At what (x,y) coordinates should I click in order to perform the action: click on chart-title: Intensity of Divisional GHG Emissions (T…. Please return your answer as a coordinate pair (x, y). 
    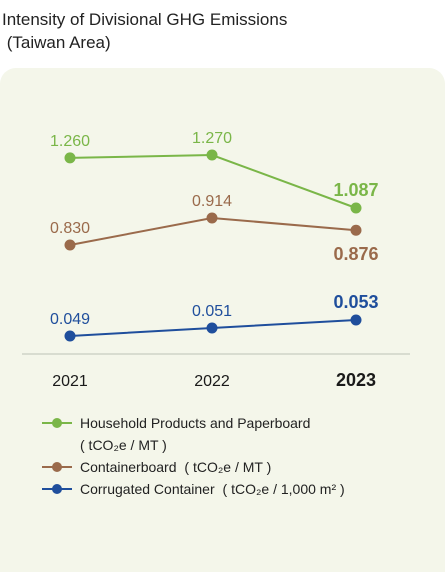
    Looking at the image, I should click on (144, 31).